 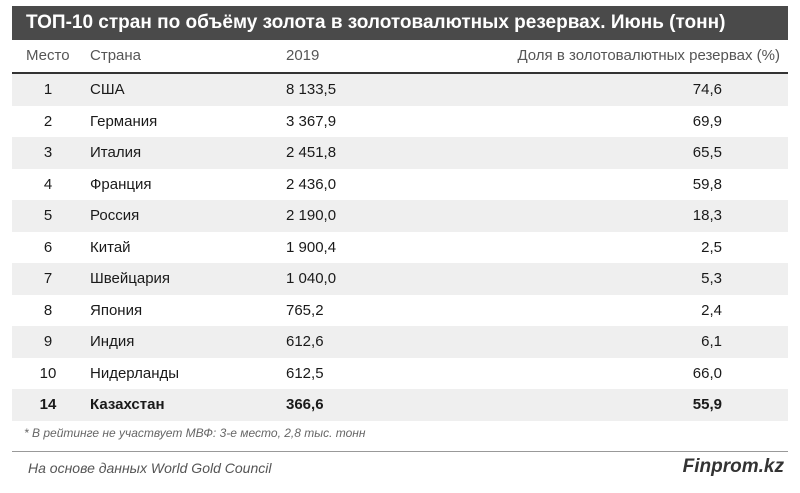 What do you see at coordinates (711, 247) in the screenshot?
I see `cell-share: 2,5` at bounding box center [711, 247].